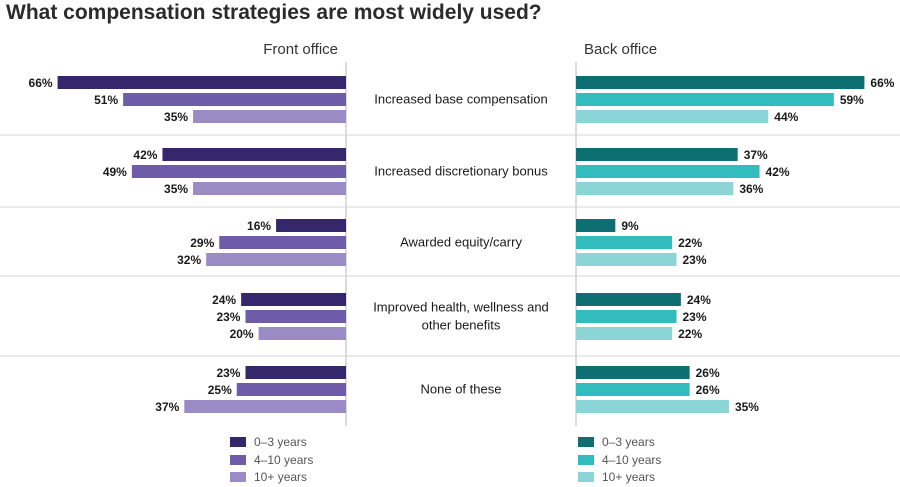  Describe the element at coordinates (628, 477) in the screenshot. I see `back-legend-label-3: 10+ years` at that location.